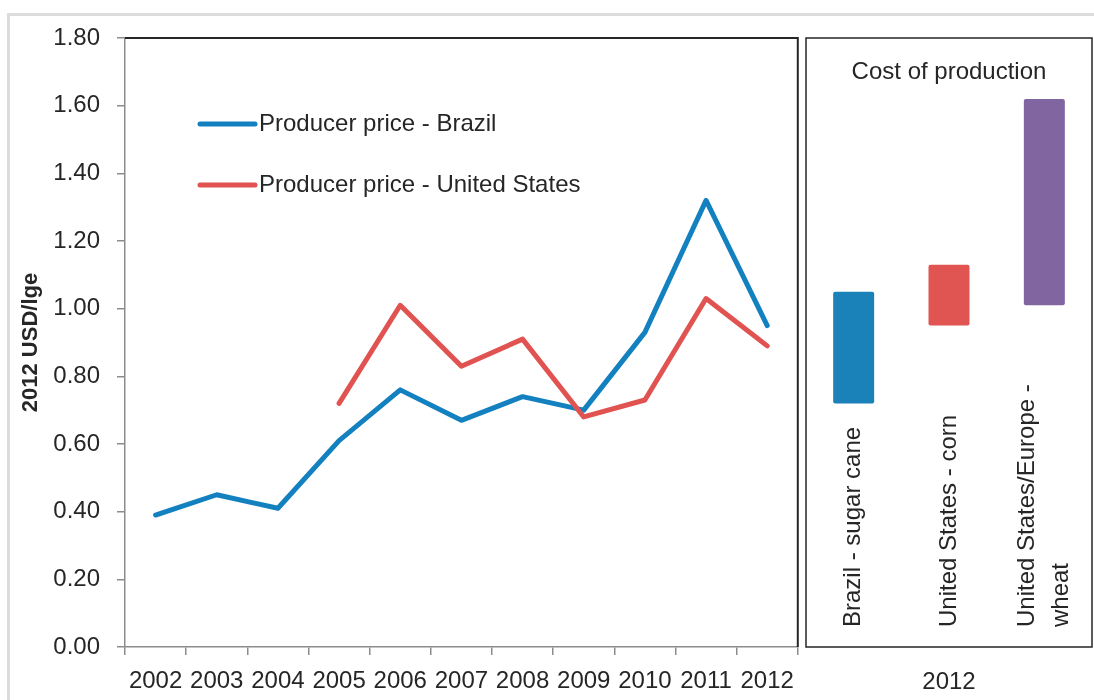 This screenshot has width=1094, height=700. I want to click on y-tick-label: 0.80, so click(76, 374).